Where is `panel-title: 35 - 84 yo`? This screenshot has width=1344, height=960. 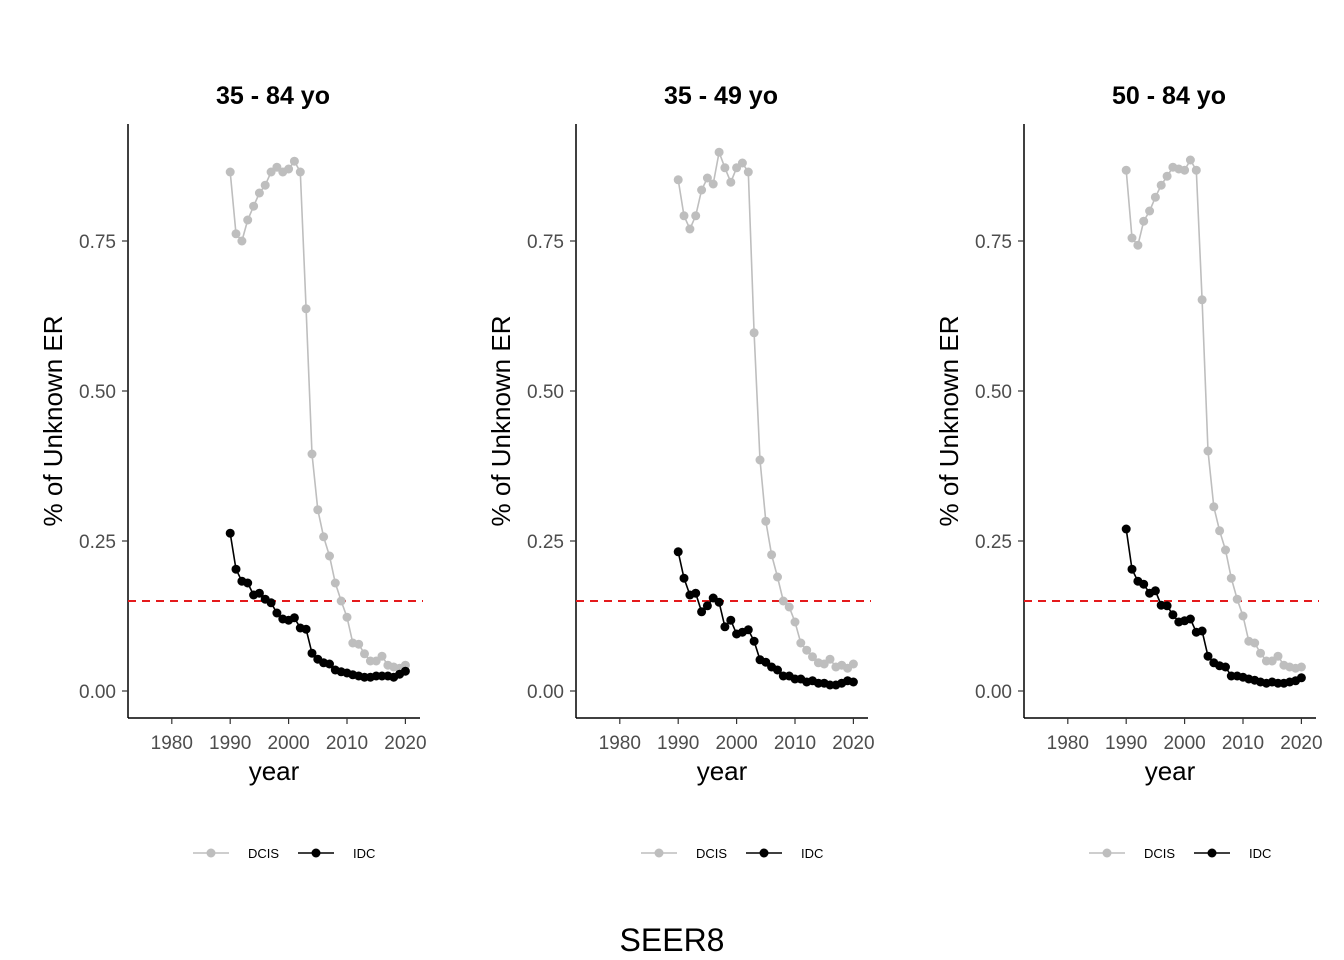
panel-title: 35 - 84 yo is located at coordinates (273, 96).